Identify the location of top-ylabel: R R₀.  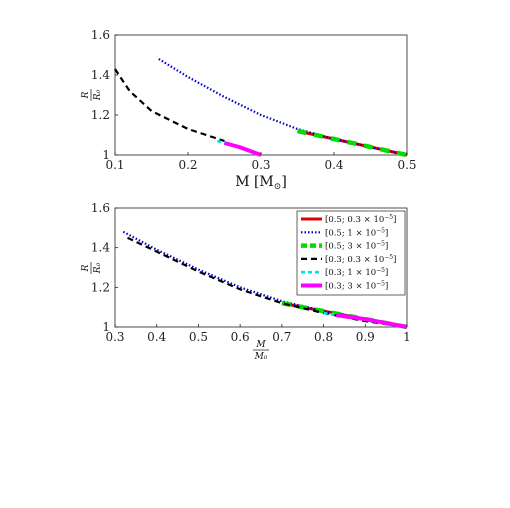
(92, 95).